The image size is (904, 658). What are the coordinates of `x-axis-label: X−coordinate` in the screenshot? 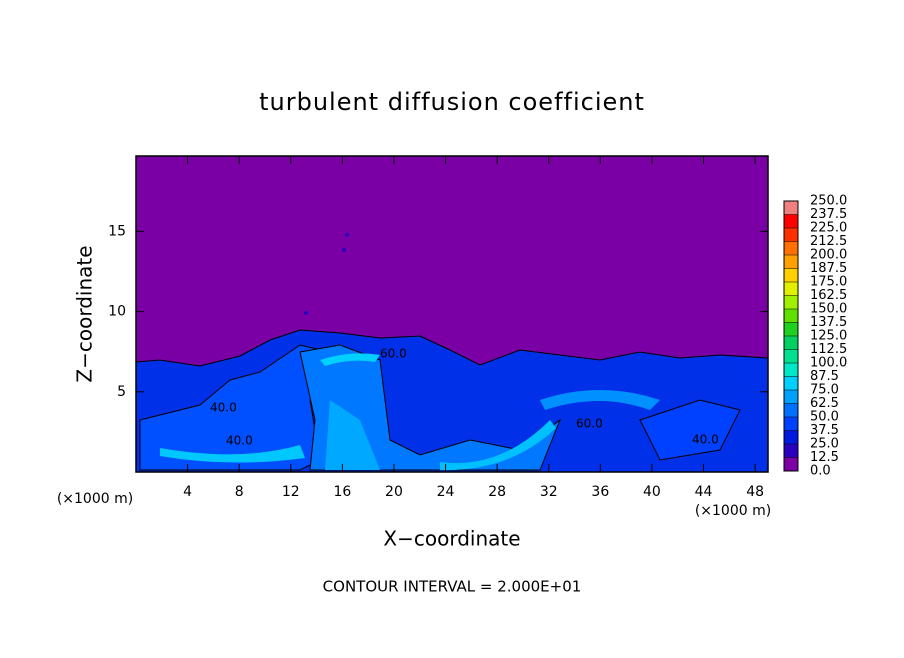 It's located at (451, 539).